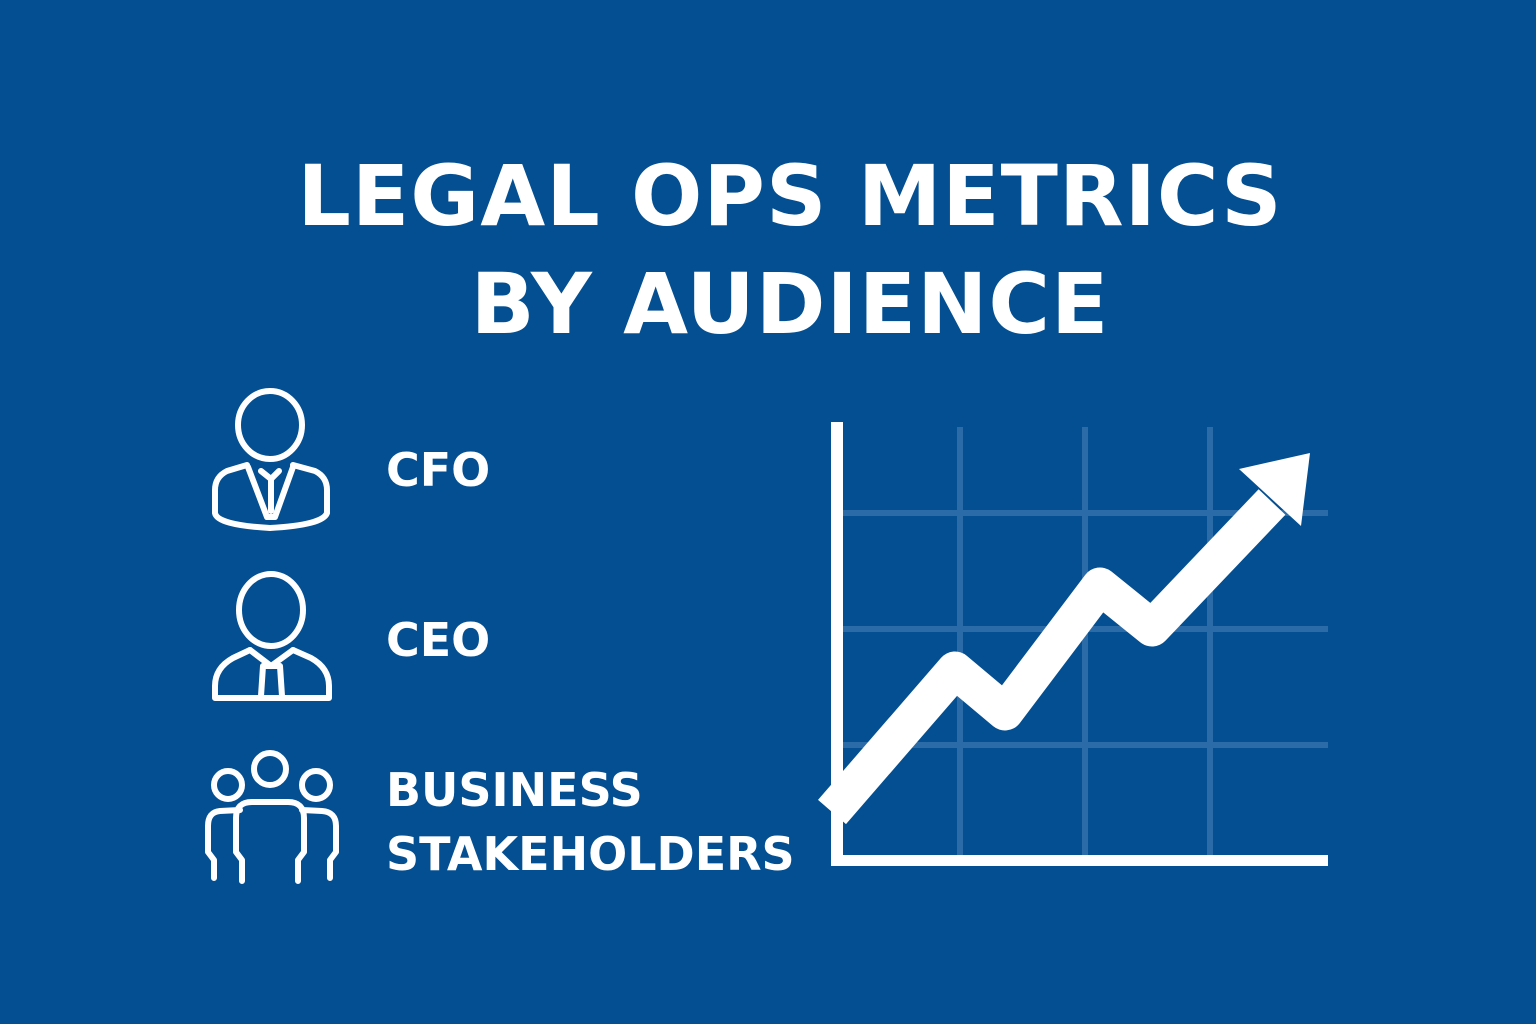 The width and height of the screenshot is (1536, 1024). Describe the element at coordinates (790, 196) in the screenshot. I see `title-line-1: LEGAL OPS METRICS` at that location.